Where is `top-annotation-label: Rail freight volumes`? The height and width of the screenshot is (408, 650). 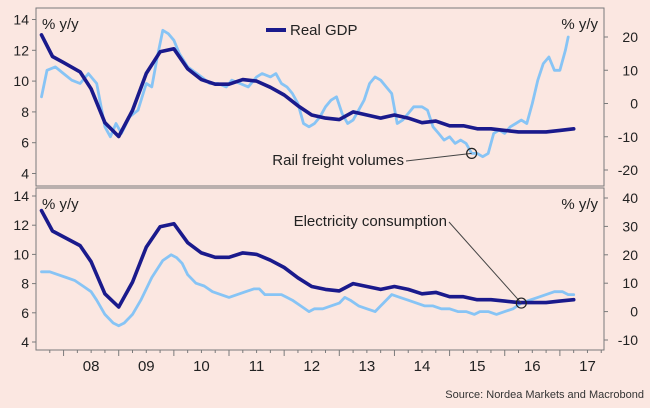
top-annotation-label: Rail freight volumes is located at coordinates (338, 160).